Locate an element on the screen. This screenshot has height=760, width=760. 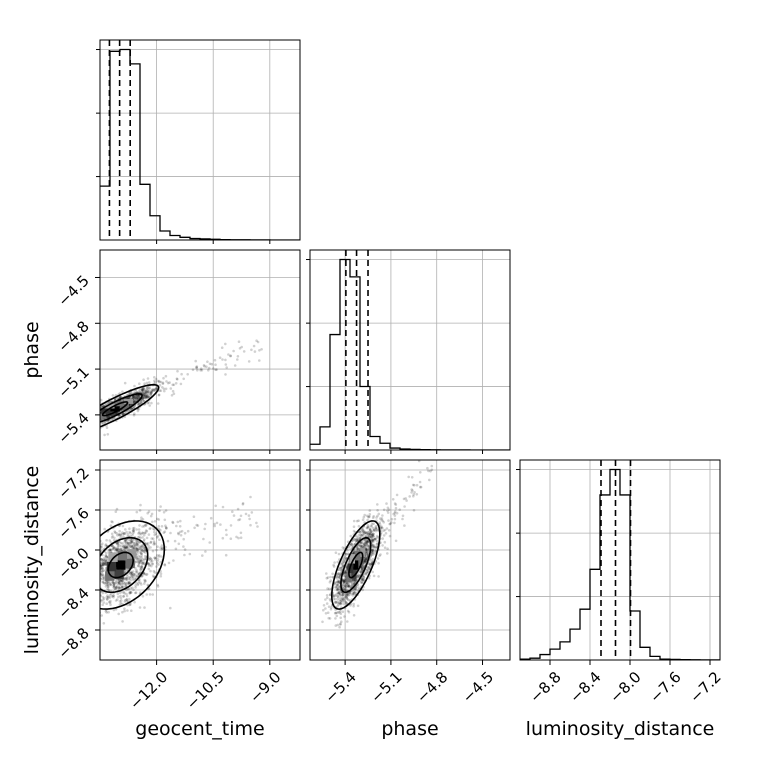
density-block is located at coordinates (122, 555).